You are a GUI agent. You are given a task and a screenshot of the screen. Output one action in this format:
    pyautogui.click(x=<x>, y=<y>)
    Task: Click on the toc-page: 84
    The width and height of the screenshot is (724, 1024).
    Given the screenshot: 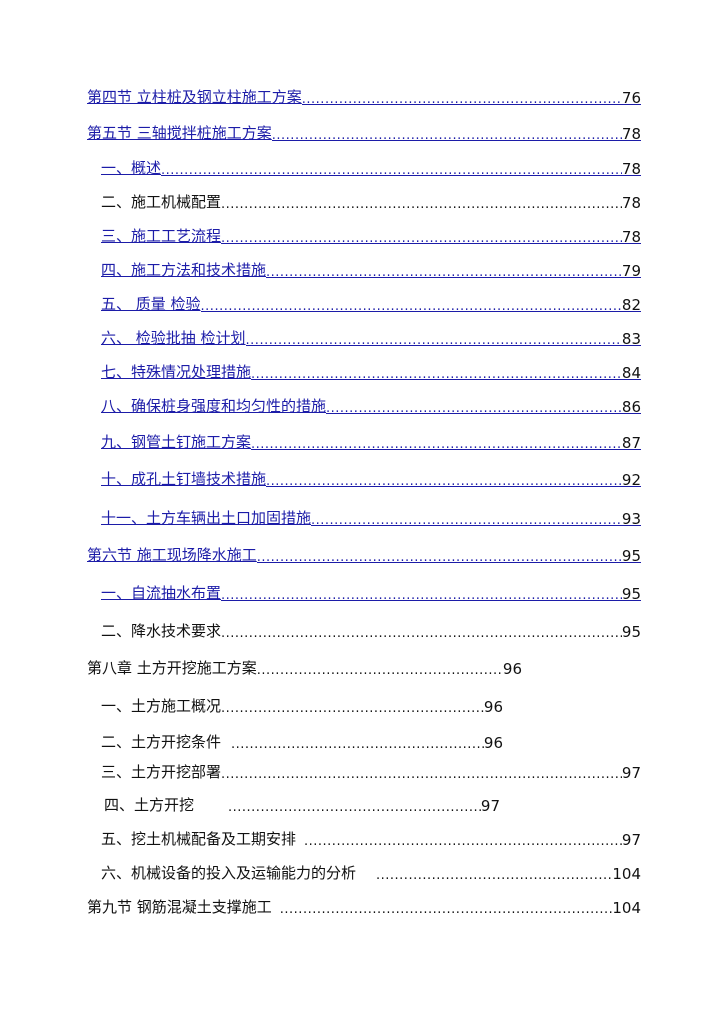 What is the action you would take?
    pyautogui.click(x=631, y=373)
    